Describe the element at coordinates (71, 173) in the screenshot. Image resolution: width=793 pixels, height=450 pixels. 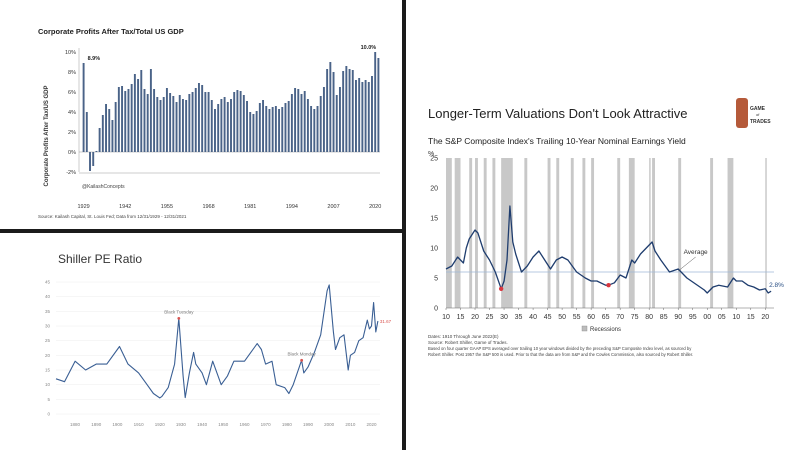
I see `profits-y-tick-label: -2%` at that location.